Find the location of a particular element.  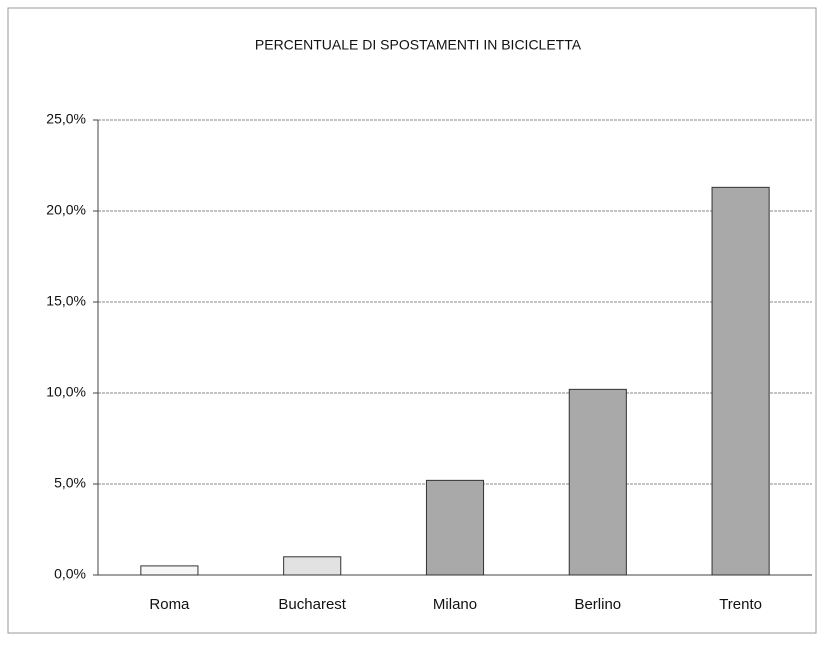

y-tick-label: 10,0% is located at coordinates (66, 392).